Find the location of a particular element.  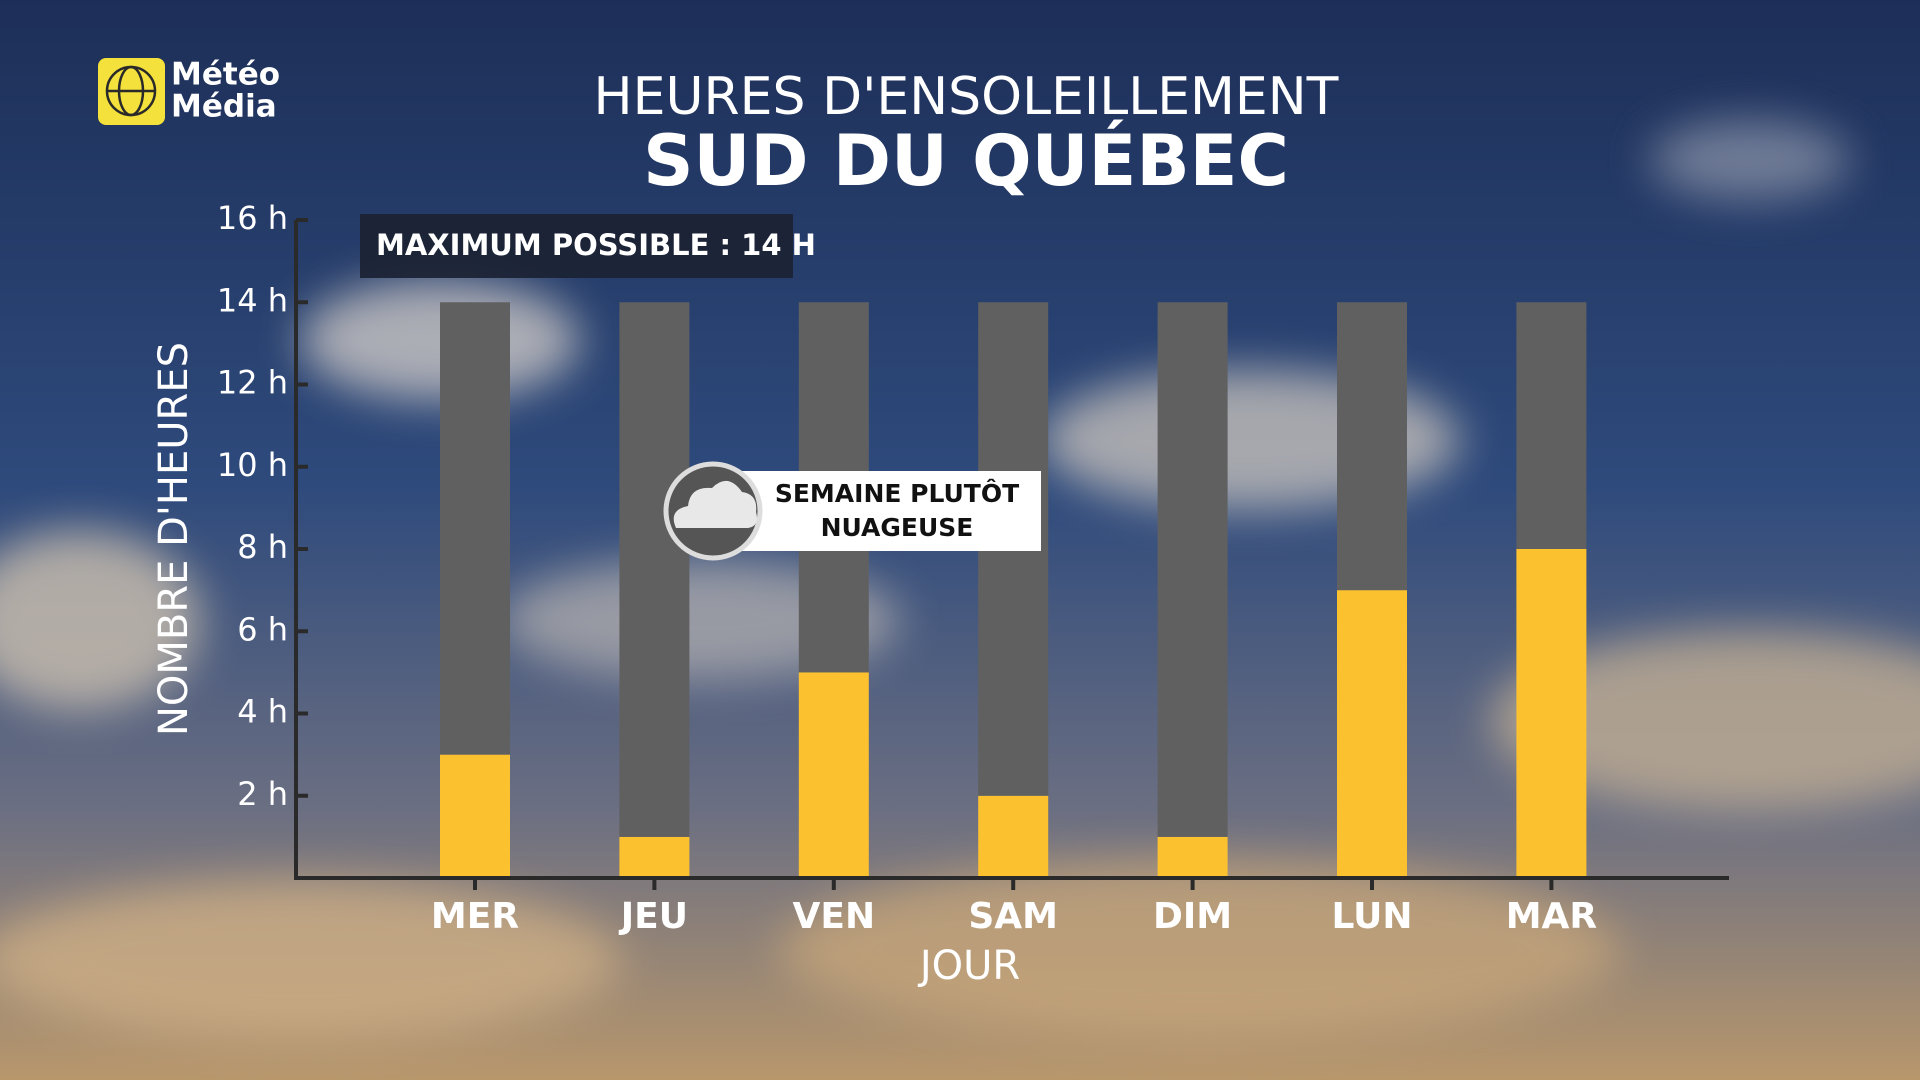

y-tick-label: 8 h is located at coordinates (262, 547).